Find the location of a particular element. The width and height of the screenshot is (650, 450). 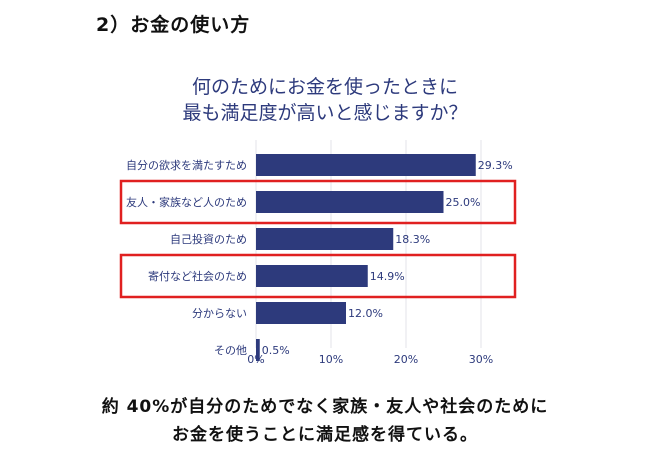

x-tick-label-3: 30% is located at coordinates (481, 359).